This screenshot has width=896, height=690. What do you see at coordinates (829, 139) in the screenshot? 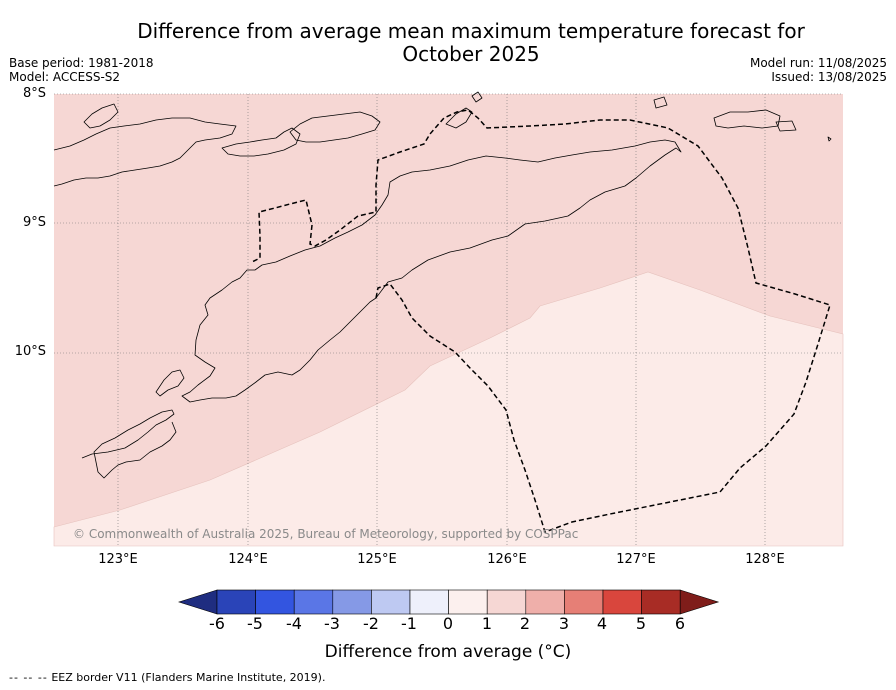
I see `coastline-island-ne4` at bounding box center [829, 139].